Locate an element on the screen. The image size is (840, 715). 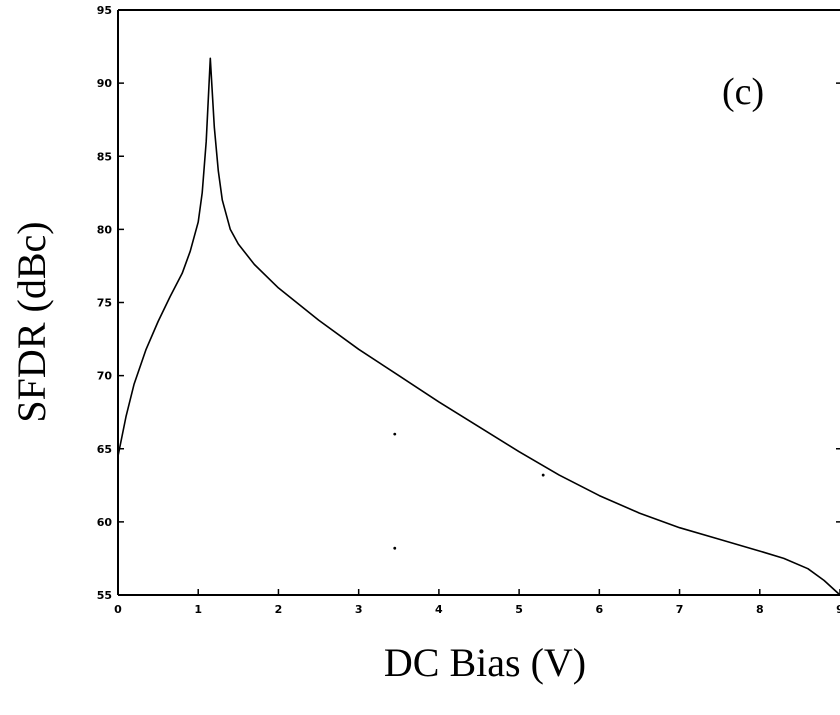
y-tick-label: 60 is located at coordinates (105, 522).